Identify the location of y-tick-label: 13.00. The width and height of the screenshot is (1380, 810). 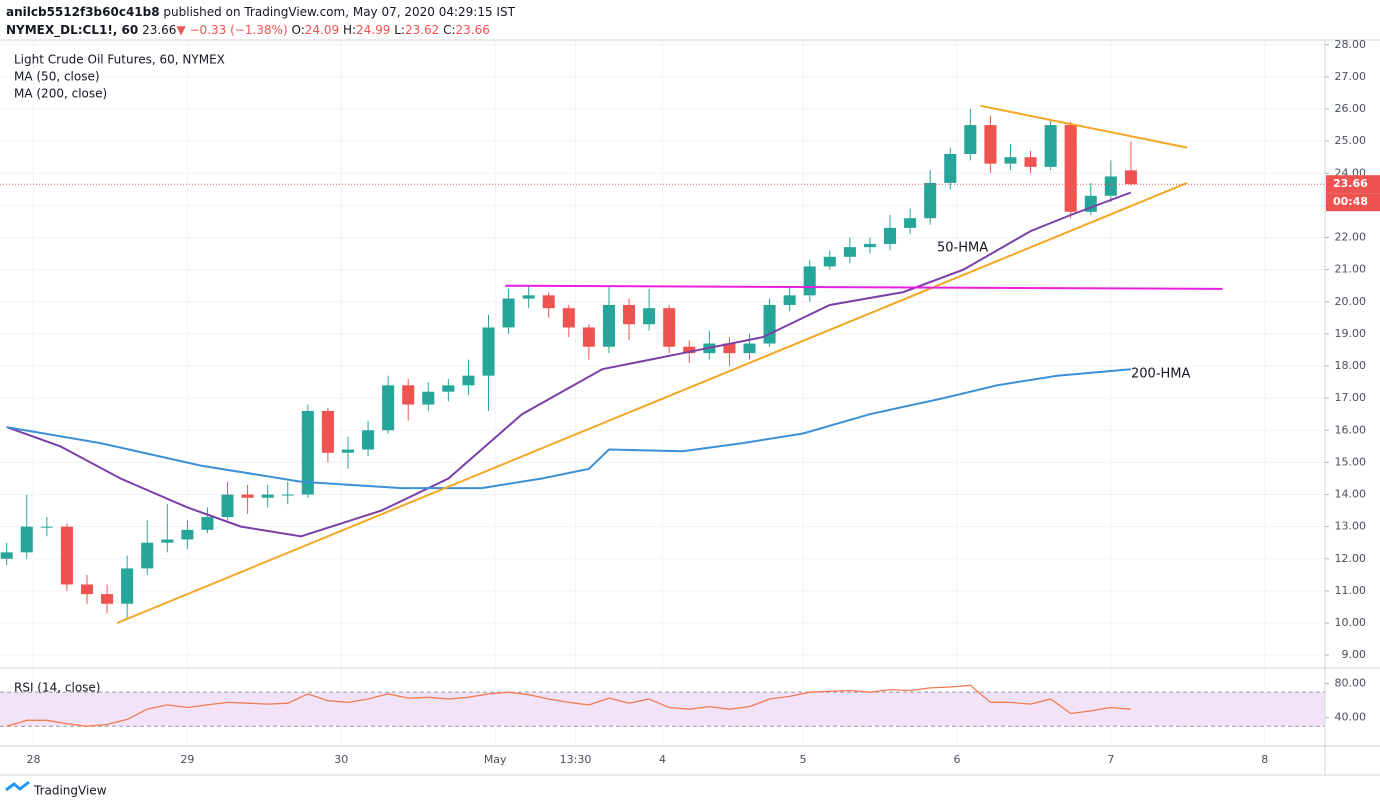
(1351, 526).